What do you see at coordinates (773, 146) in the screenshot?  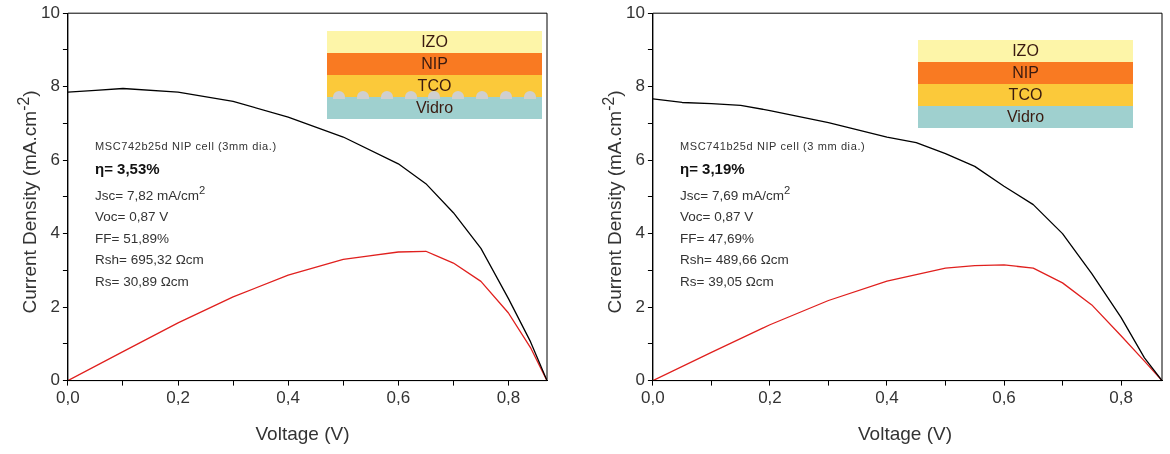 I see `annotation: MSC741b25d NIP cell (3 mm dia.)` at bounding box center [773, 146].